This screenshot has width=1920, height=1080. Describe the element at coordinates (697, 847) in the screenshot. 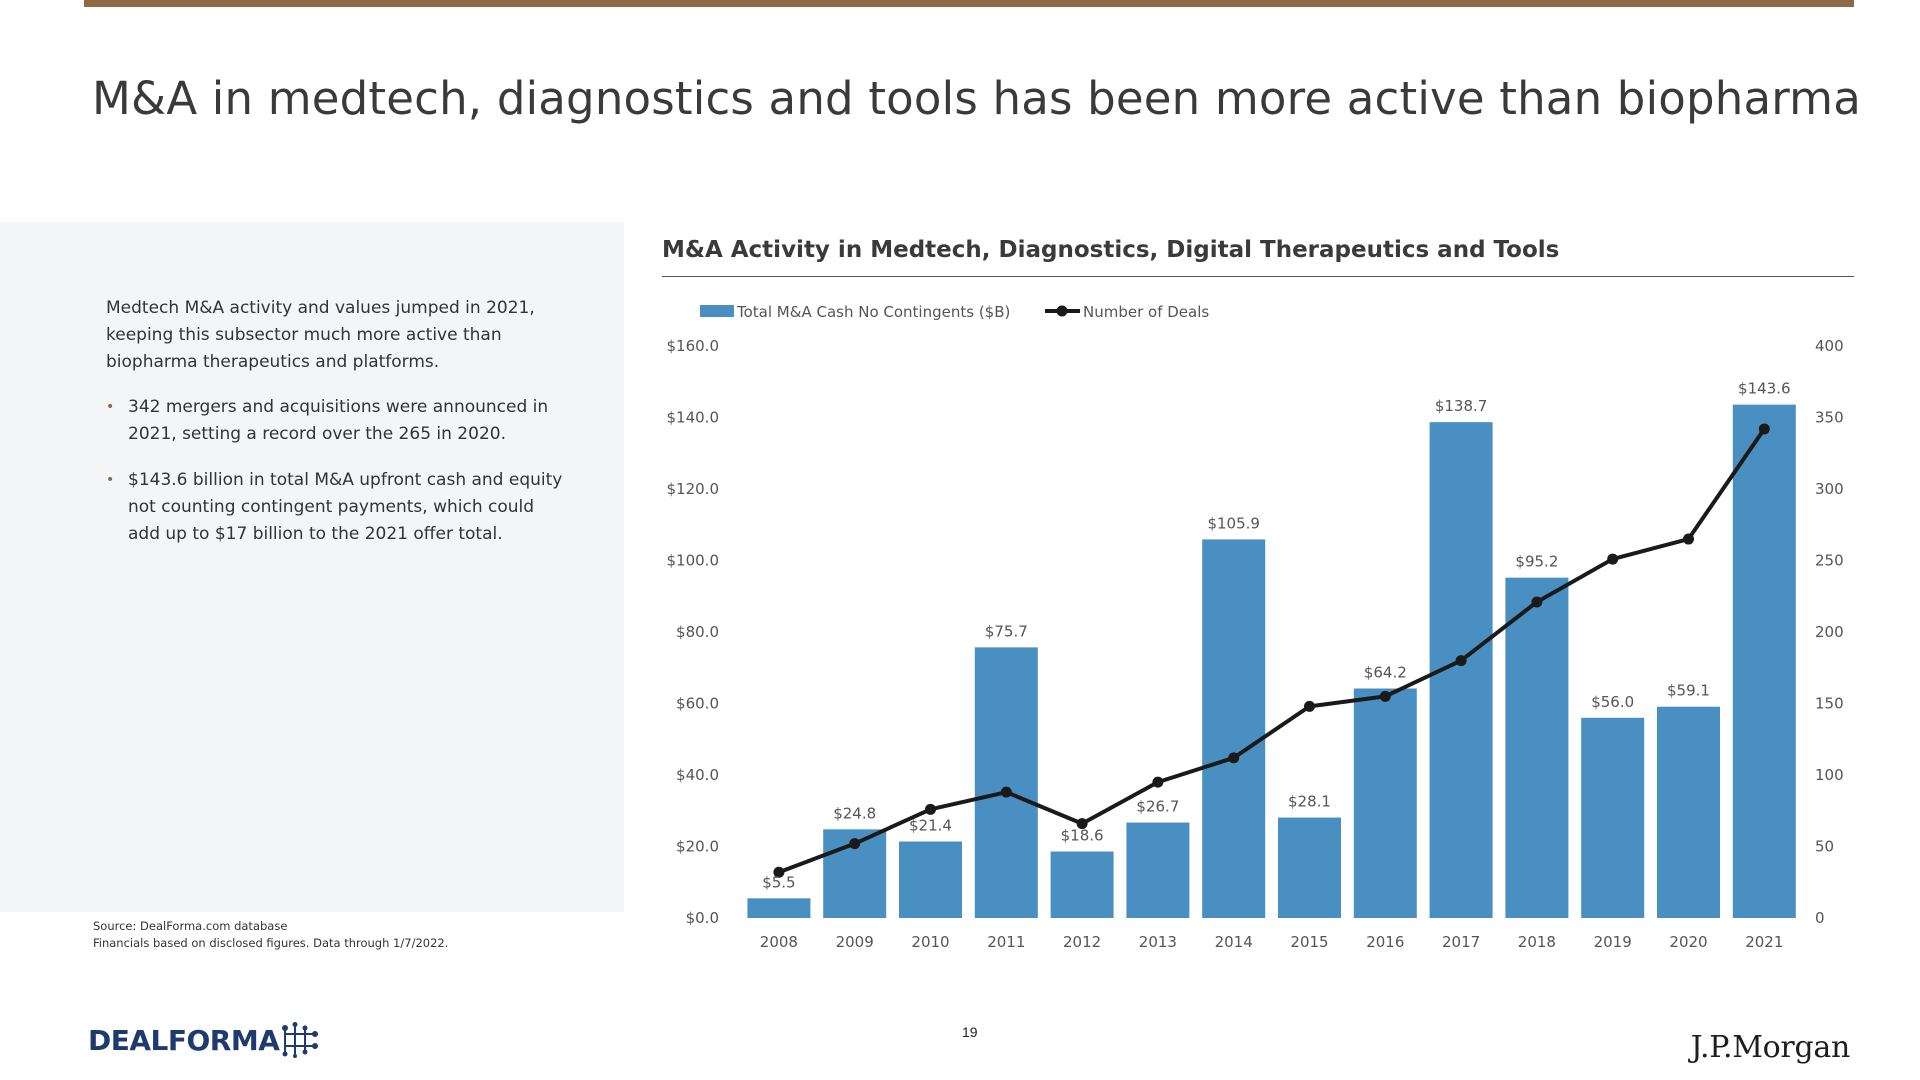

I see `y-tick-label: $20.0` at that location.